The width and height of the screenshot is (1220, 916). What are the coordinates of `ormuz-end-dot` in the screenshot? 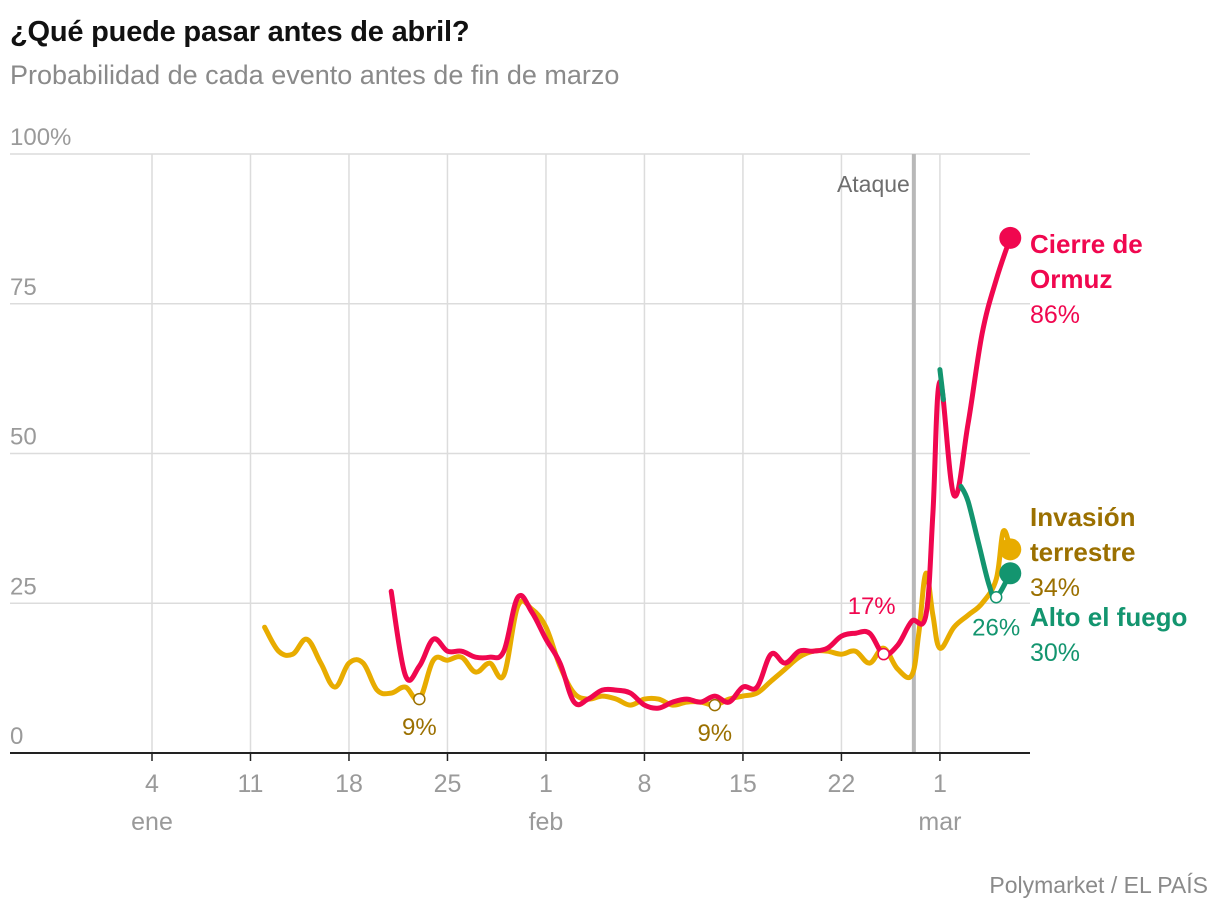 It's located at (1010, 237).